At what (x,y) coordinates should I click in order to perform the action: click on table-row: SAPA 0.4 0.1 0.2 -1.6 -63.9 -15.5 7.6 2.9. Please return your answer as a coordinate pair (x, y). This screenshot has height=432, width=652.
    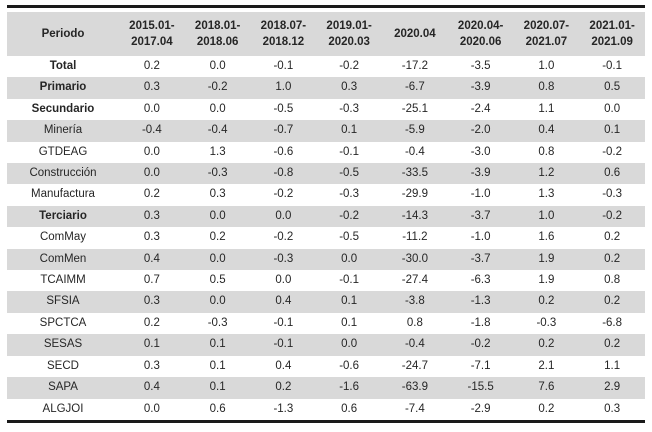
    Looking at the image, I should click on (326, 388).